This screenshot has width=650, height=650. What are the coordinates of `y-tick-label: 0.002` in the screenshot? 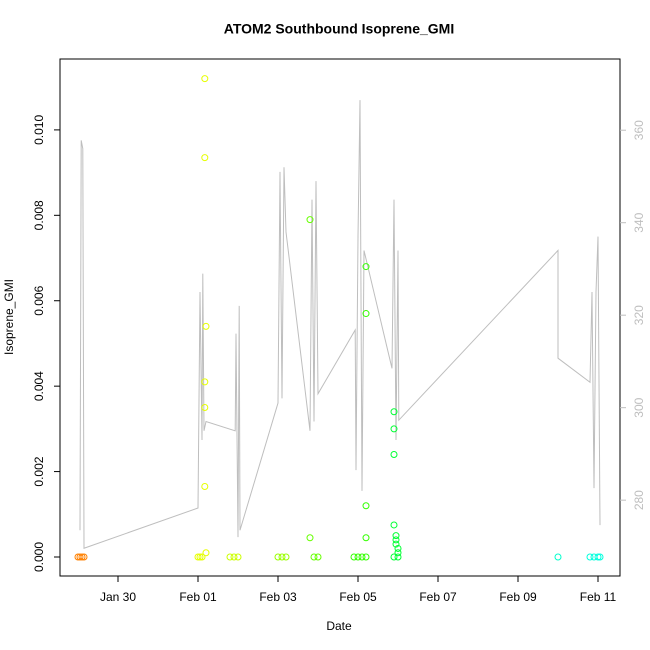 It's located at (39, 471).